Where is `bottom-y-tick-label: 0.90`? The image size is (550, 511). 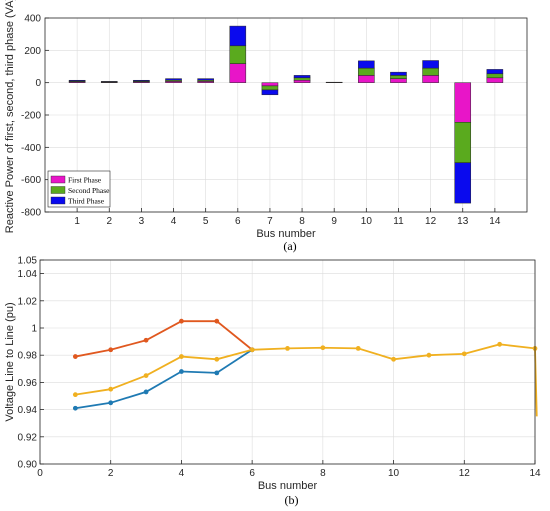 bottom-y-tick-label: 0.90 is located at coordinates (28, 465).